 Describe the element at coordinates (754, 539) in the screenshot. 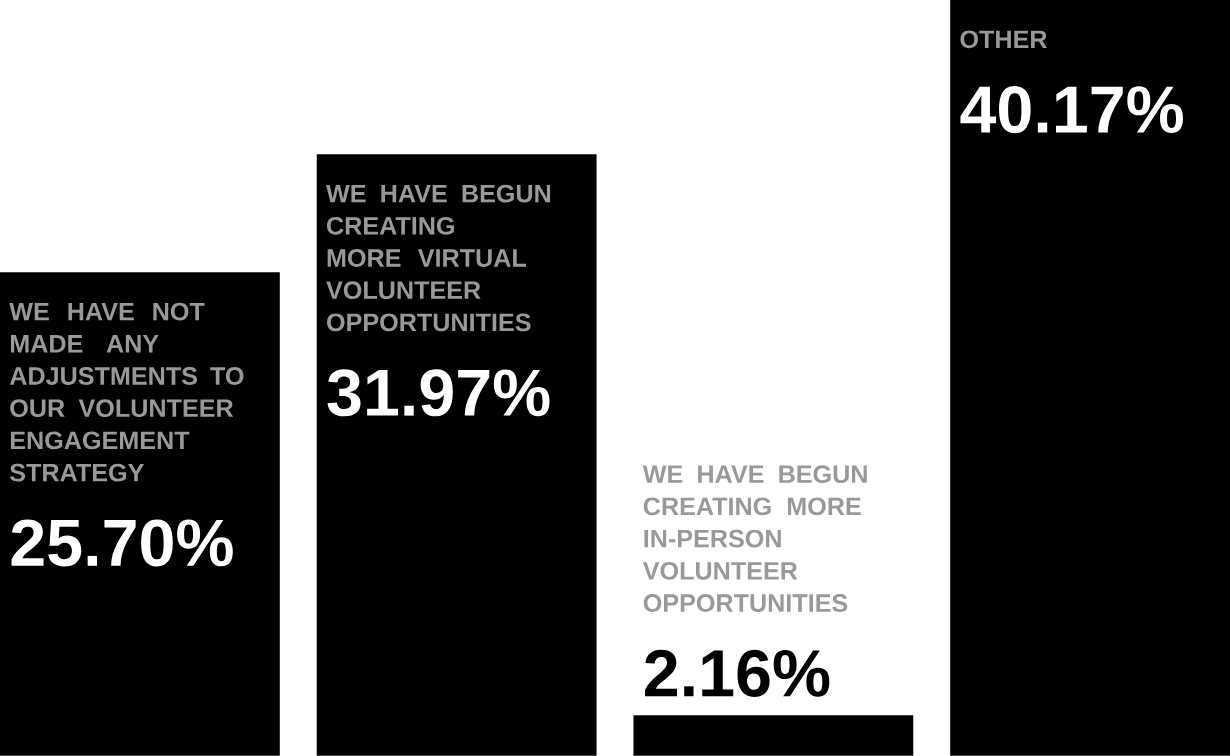

I see `x-tick-label: WE HAVE BEGUN CREATING MORE IN-PERSON VOLUNTEER OPPORTUNITIES` at that location.